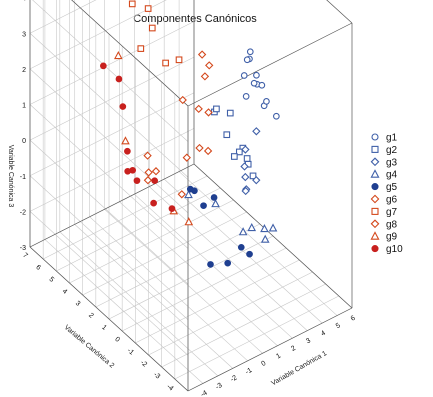  I want to click on legend-item-g2: g2, so click(384, 150).